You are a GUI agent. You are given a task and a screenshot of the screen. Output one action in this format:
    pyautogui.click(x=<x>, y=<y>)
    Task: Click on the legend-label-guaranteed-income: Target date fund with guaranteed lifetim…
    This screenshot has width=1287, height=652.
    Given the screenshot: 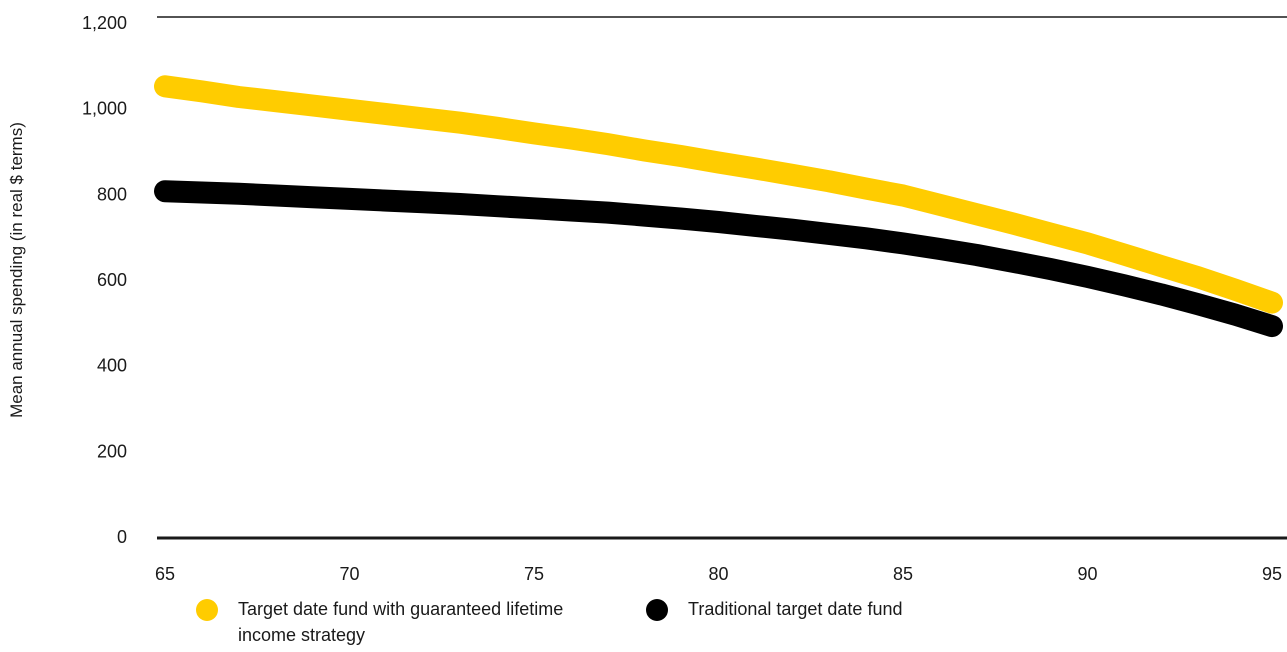 What is the action you would take?
    pyautogui.click(x=401, y=622)
    